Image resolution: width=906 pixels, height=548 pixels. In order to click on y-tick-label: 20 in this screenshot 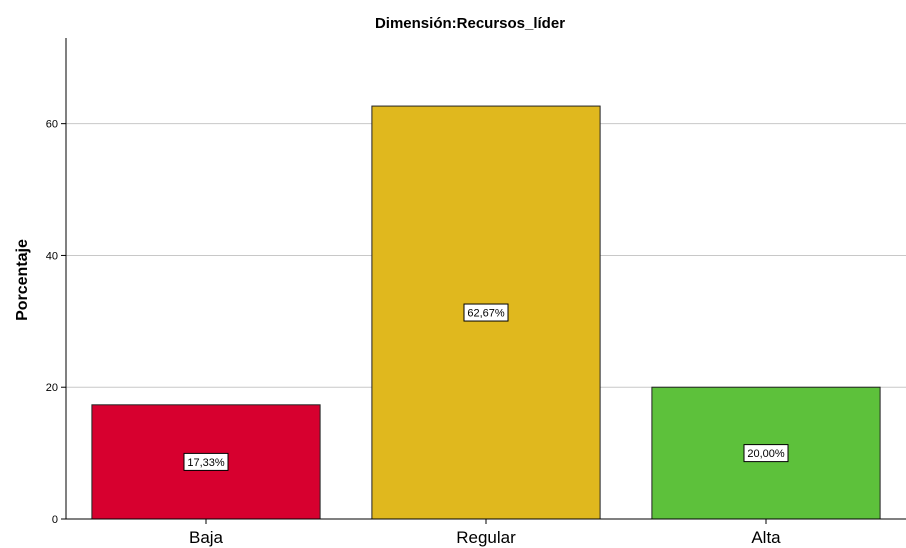, I will do `click(52, 388)`.